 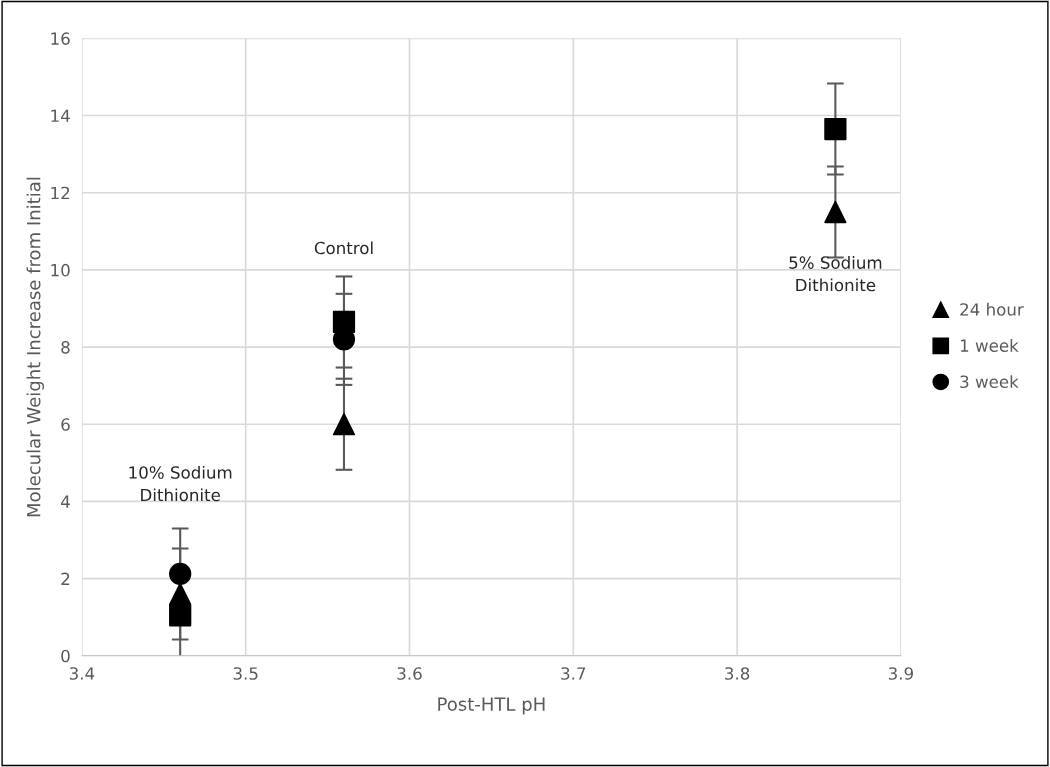 I want to click on legend-label: 24 hour, so click(x=992, y=309).